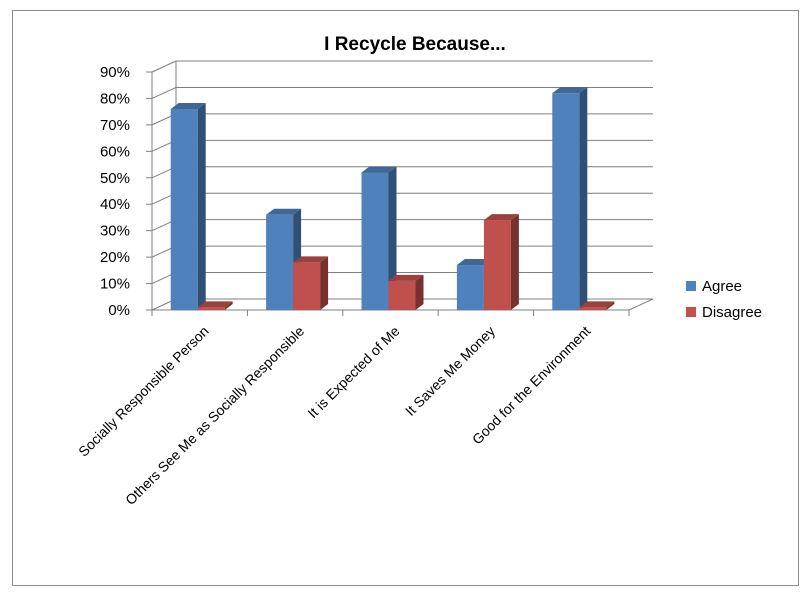 The image size is (811, 592). I want to click on y-tick-label: 60%, so click(115, 151).